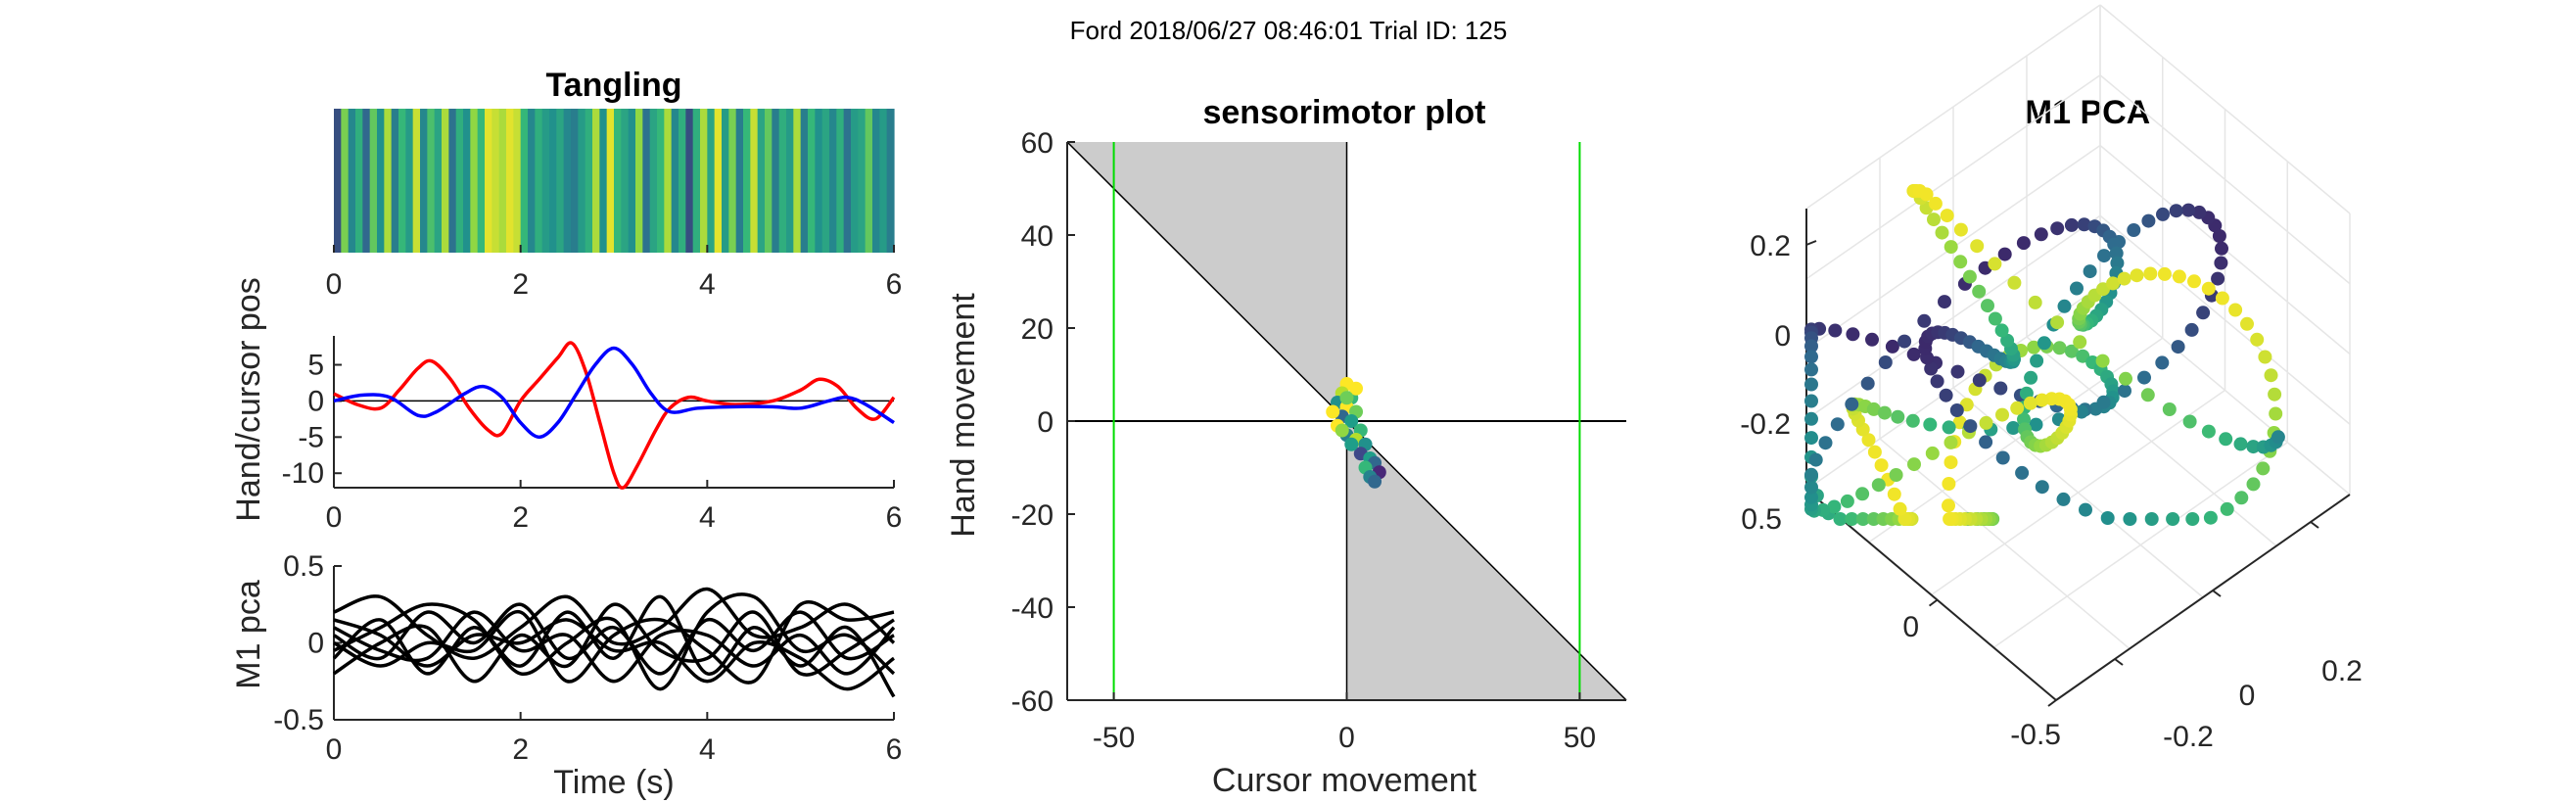  I want to click on sensorimotor-ytick-label: -20, so click(1032, 516).